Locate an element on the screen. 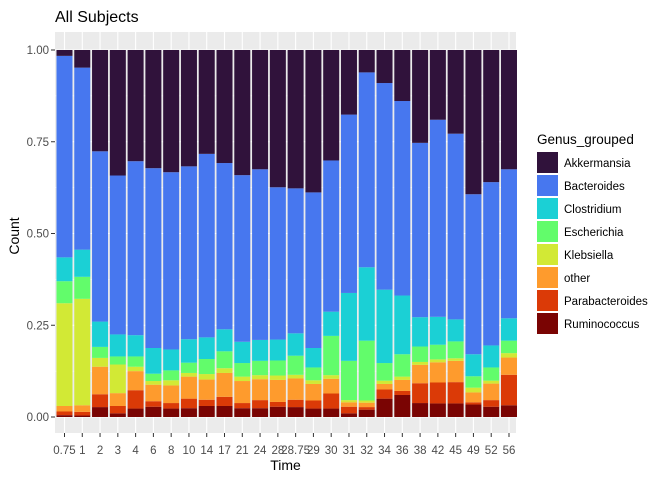 The width and height of the screenshot is (672, 480). x-tick-label: 34 is located at coordinates (384, 451).